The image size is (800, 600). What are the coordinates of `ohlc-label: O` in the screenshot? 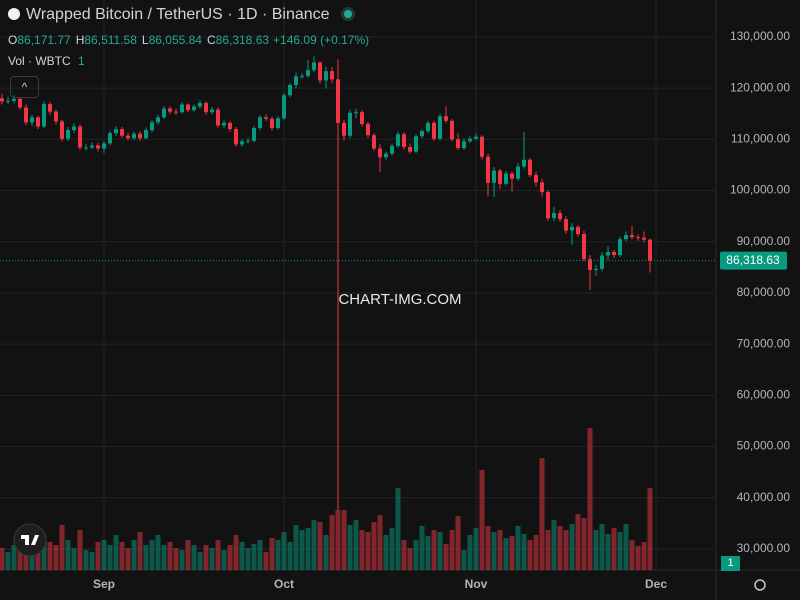 It's located at (13, 40).